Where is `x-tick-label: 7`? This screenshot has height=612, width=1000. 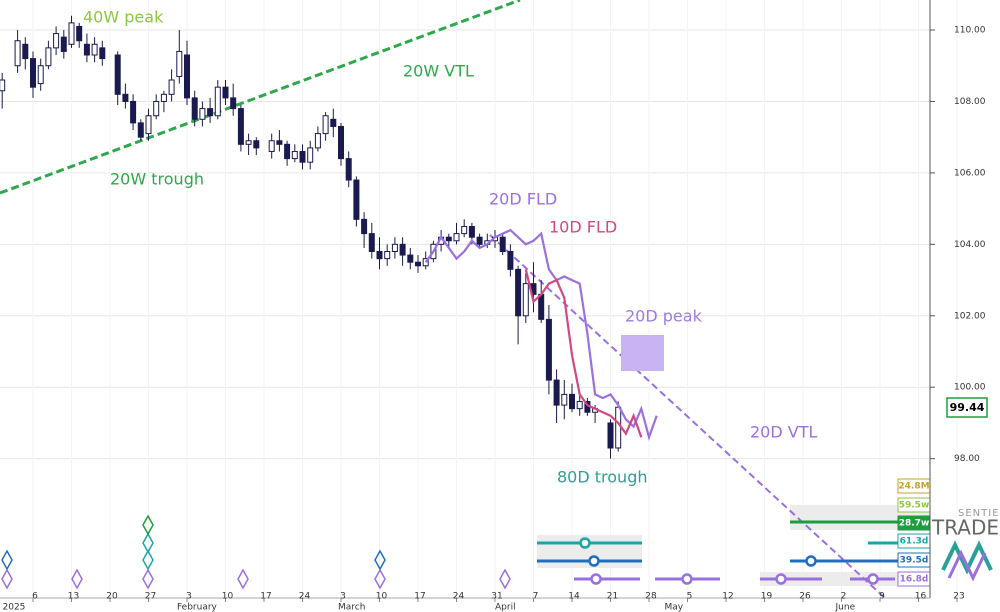 x-tick-label: 7 is located at coordinates (536, 597).